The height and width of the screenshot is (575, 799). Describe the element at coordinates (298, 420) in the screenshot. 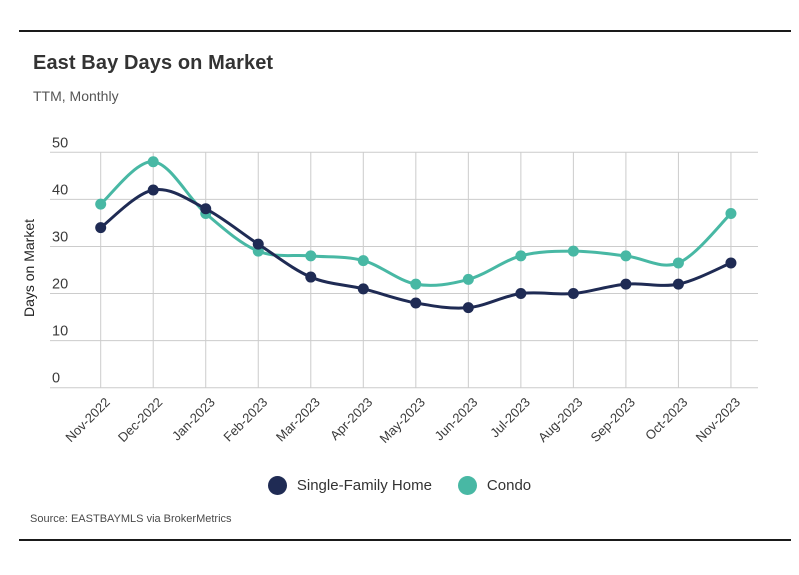

I see `x-tick-label: Mar-2023` at that location.